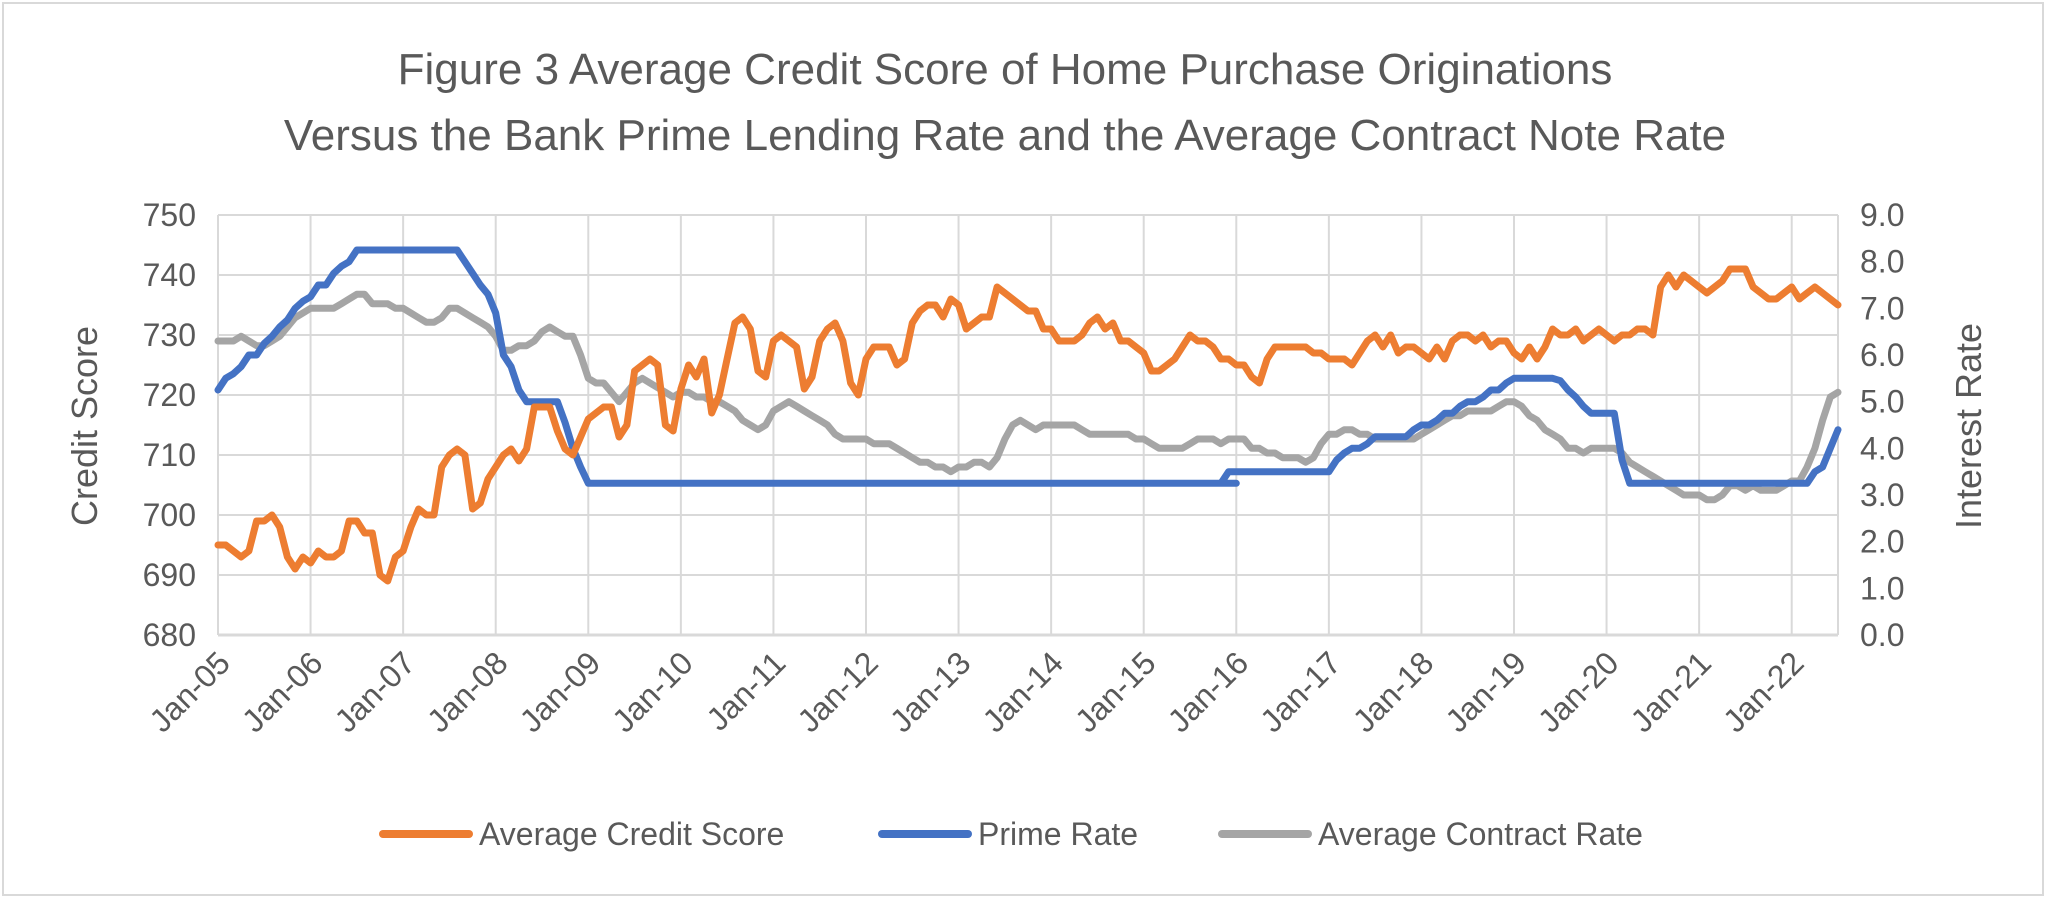  I want to click on y-axis-right-title: Interest Rate, so click(1968, 426).